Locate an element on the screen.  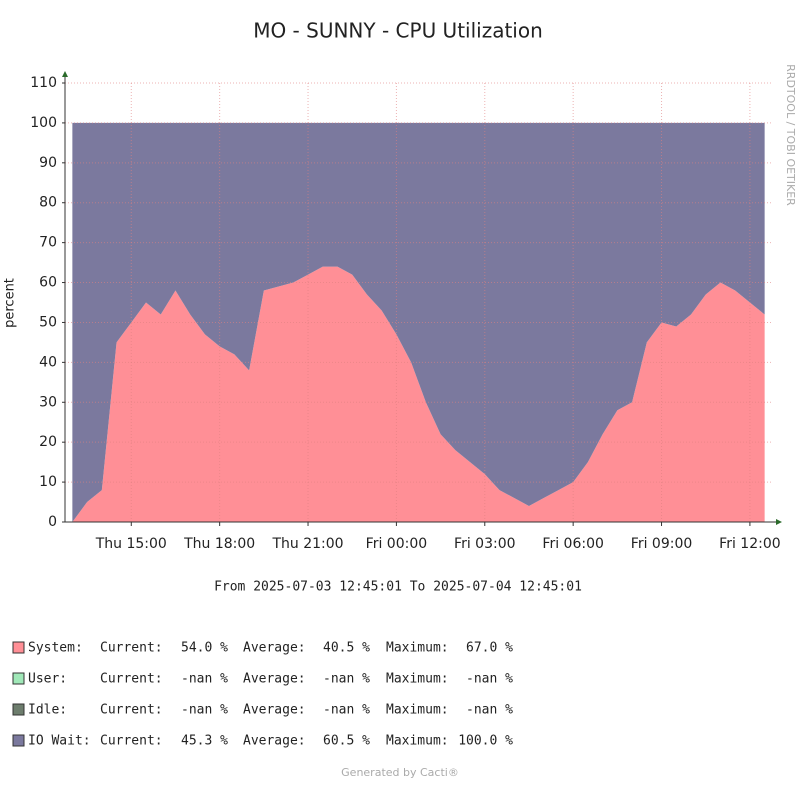
y-tick-label: 100 is located at coordinates (43, 123).